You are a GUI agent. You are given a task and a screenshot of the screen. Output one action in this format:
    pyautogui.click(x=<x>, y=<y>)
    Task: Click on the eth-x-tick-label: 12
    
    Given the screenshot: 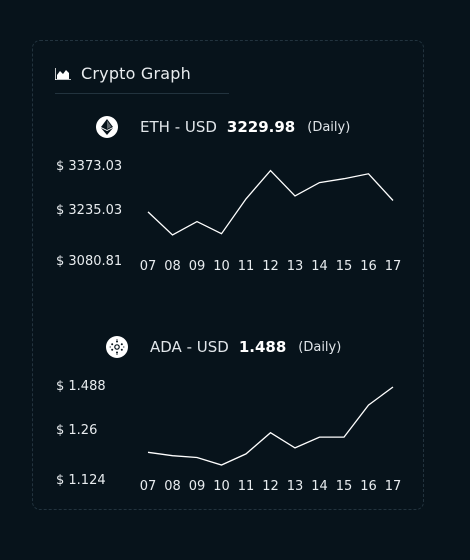 What is the action you would take?
    pyautogui.click(x=270, y=266)
    